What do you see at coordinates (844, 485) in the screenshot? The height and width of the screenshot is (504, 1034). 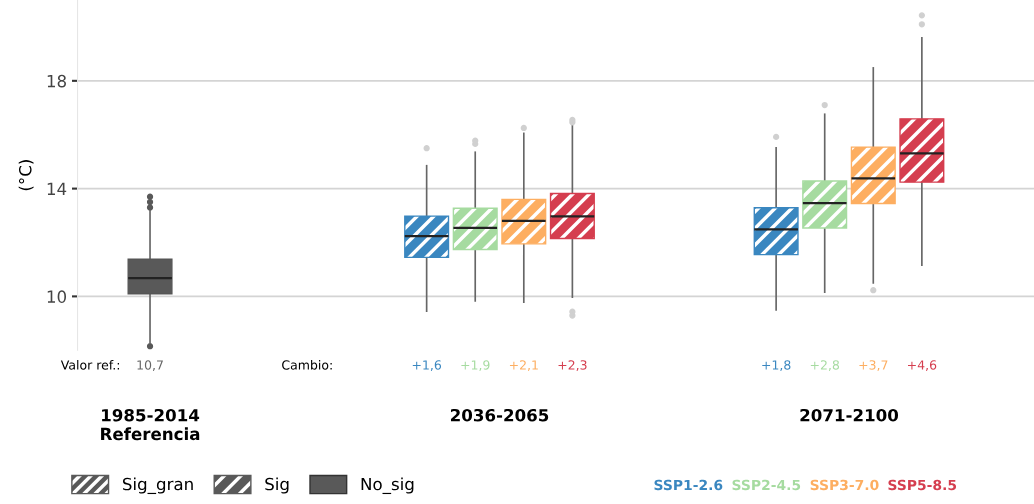 I see `text: SSP3-7.0` at bounding box center [844, 485].